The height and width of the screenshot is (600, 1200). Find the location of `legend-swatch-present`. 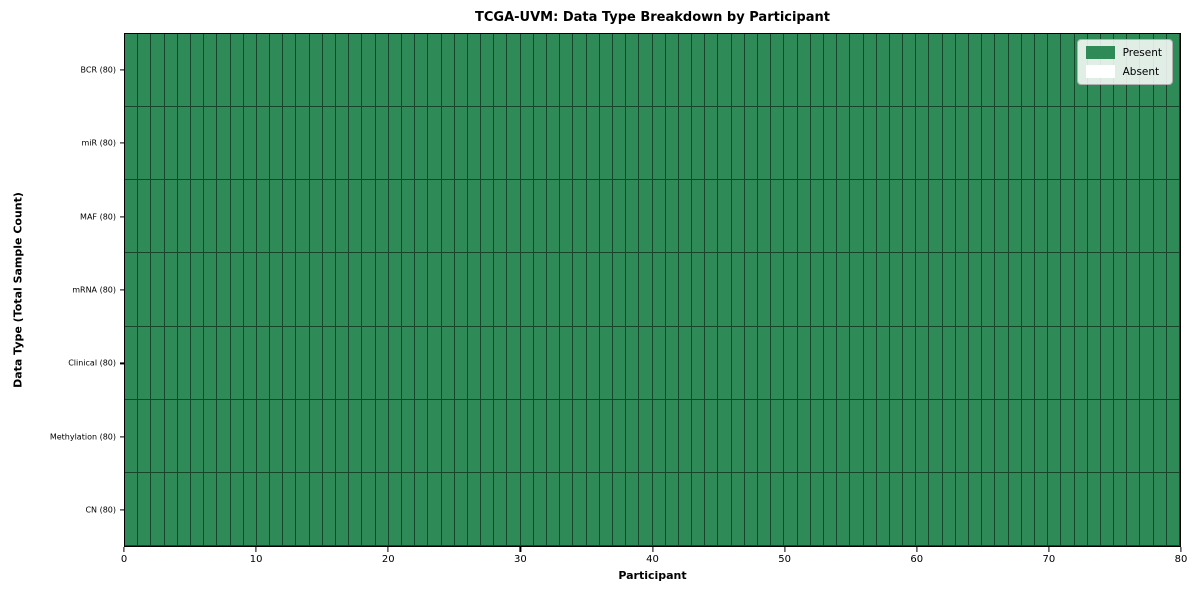

legend-swatch-present is located at coordinates (1100, 52).